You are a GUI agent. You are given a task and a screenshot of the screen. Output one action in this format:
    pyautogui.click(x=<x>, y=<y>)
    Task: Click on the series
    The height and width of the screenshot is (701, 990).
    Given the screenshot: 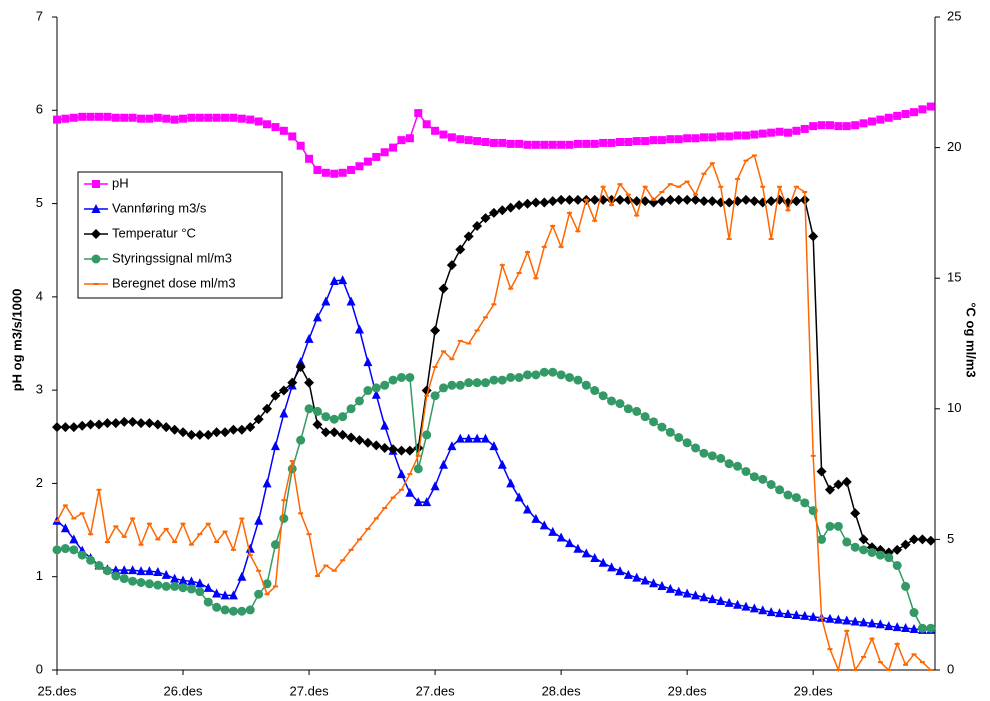 What is the action you would take?
    pyautogui.click(x=494, y=140)
    